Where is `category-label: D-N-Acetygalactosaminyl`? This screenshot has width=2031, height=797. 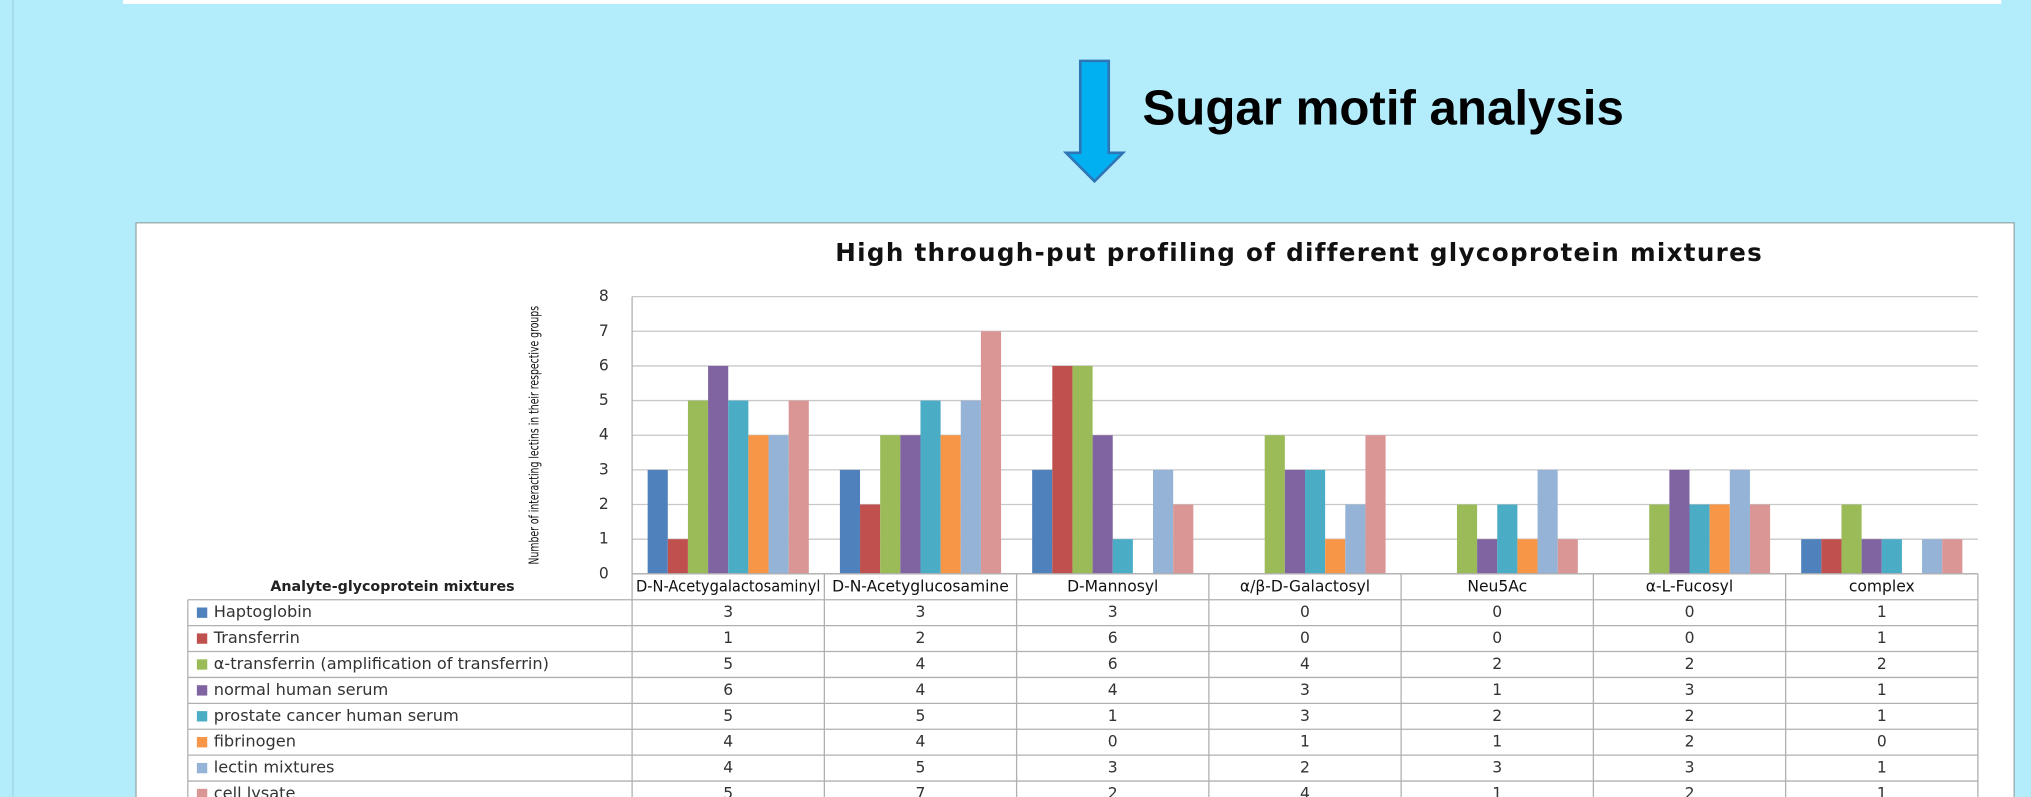 category-label: D-N-Acetygalactosaminyl is located at coordinates (728, 586).